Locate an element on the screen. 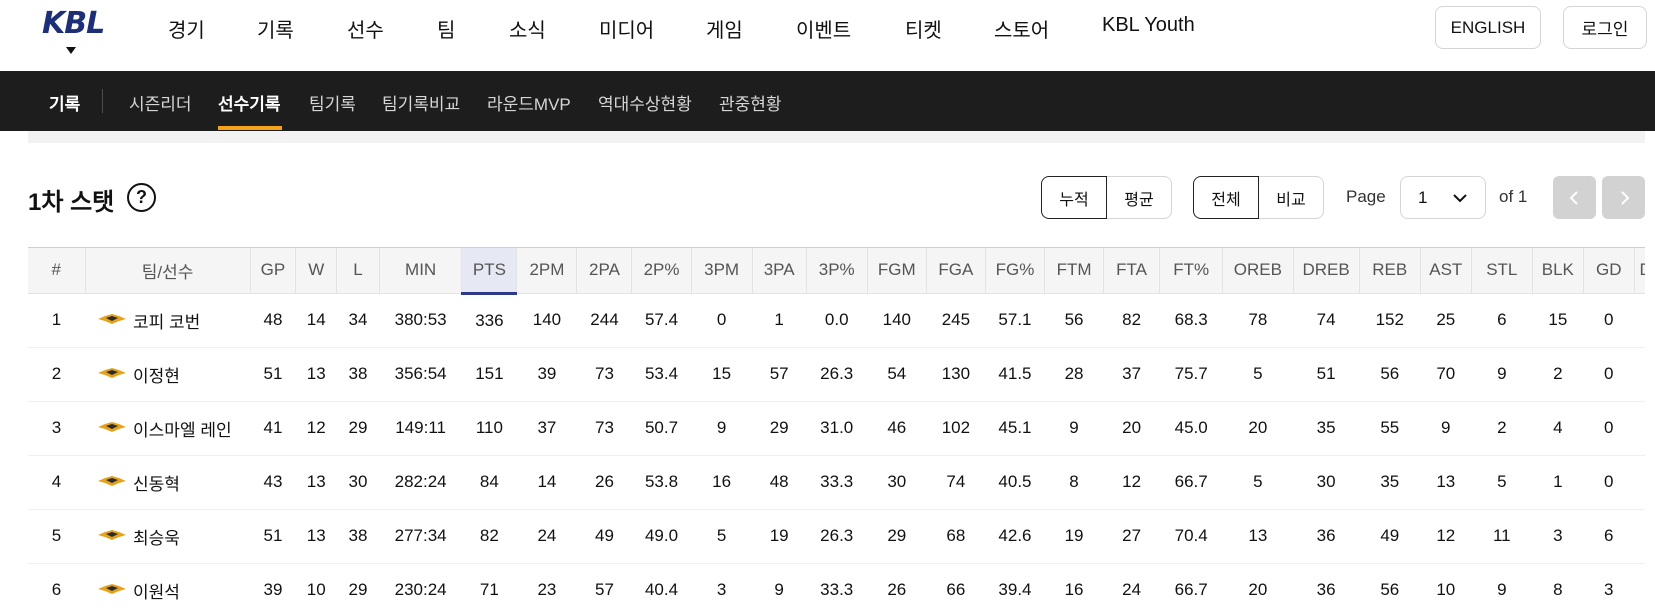 The height and width of the screenshot is (608, 1655). column-header: L is located at coordinates (358, 271).